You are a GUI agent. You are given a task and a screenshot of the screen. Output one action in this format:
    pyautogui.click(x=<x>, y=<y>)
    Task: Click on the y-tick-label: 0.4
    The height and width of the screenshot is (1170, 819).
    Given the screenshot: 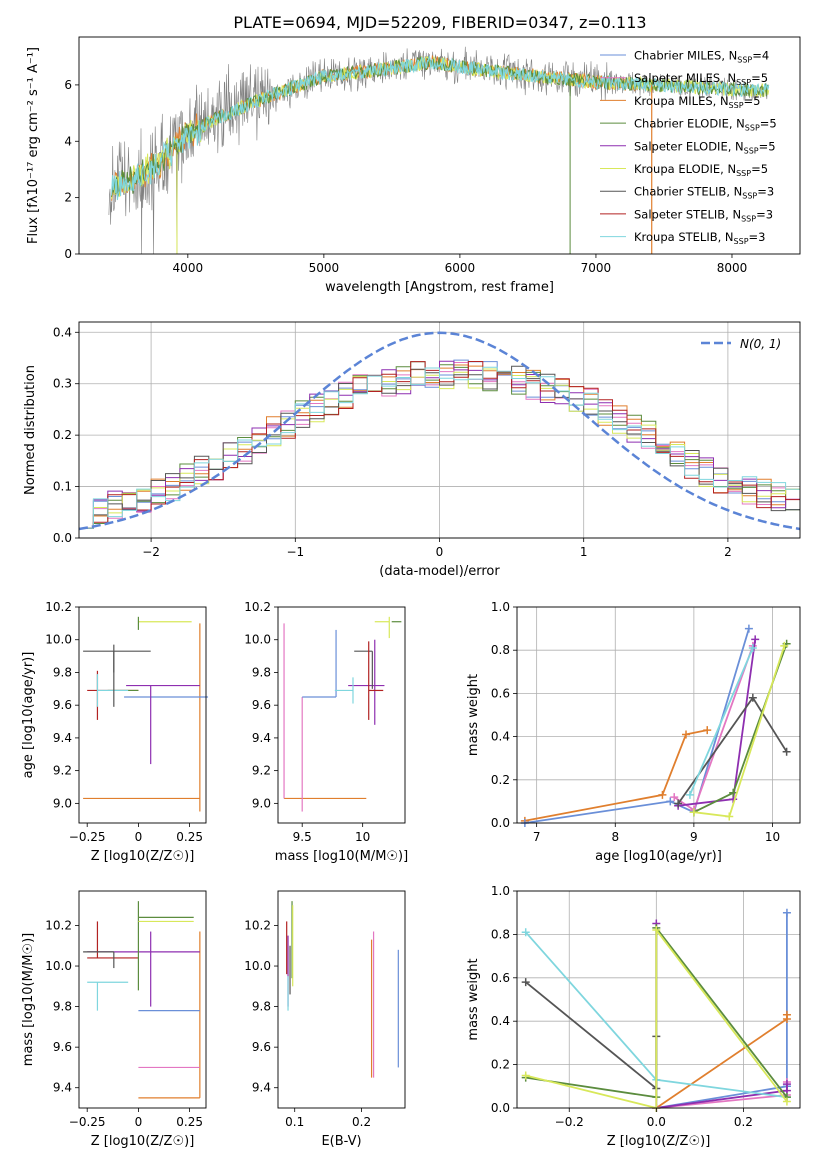 What is the action you would take?
    pyautogui.click(x=500, y=737)
    